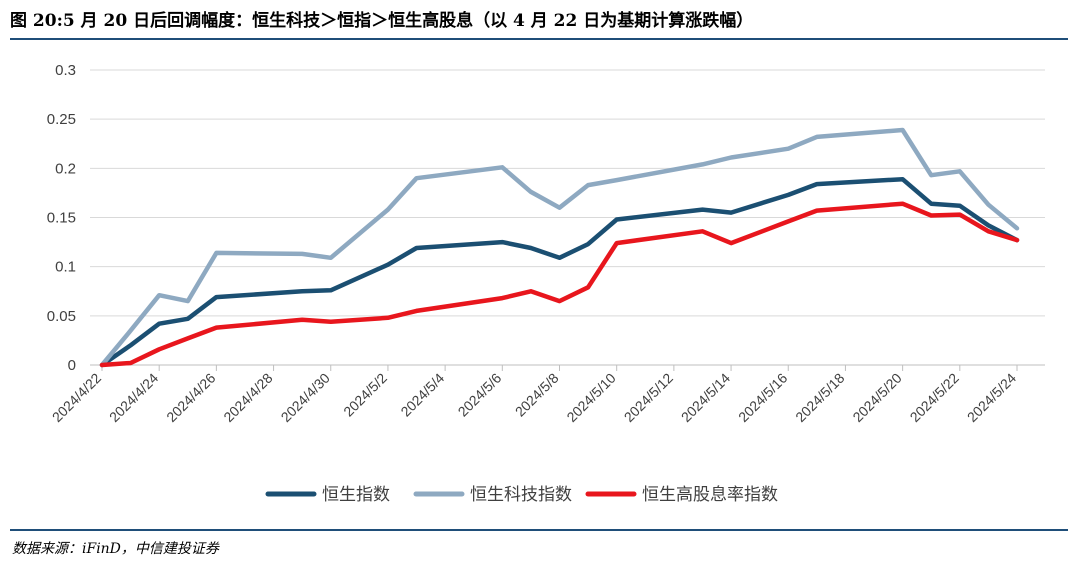 This screenshot has width=1080, height=561. What do you see at coordinates (480, 395) in the screenshot?
I see `x-tick-label: 2024/5/6` at bounding box center [480, 395].